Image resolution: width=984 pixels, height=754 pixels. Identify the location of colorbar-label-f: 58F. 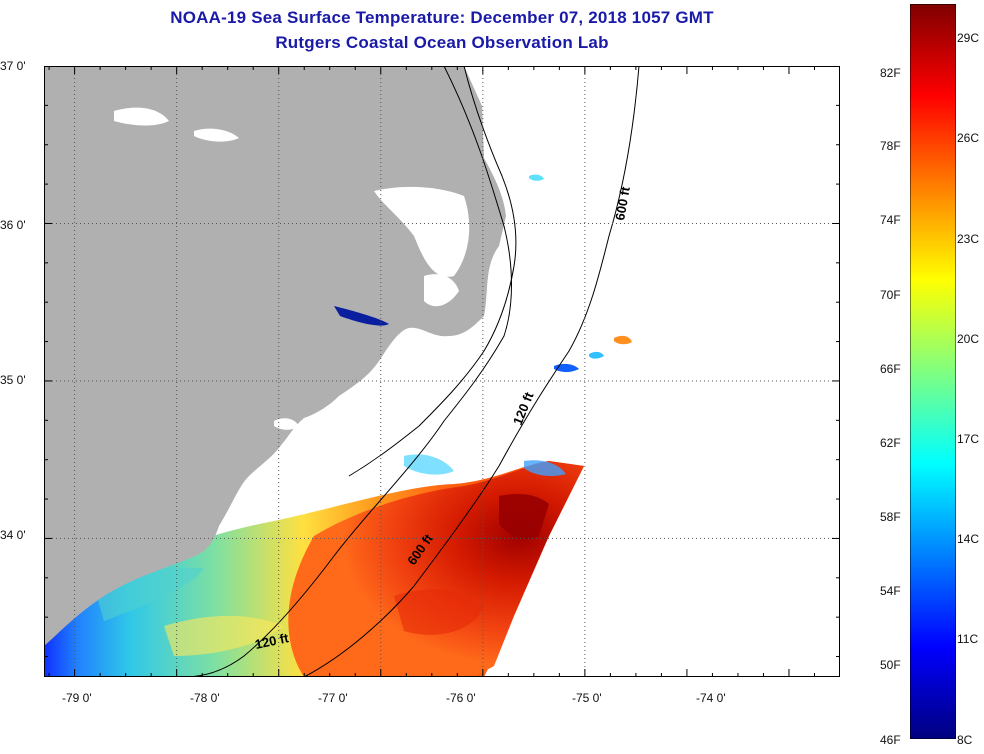
(890, 517).